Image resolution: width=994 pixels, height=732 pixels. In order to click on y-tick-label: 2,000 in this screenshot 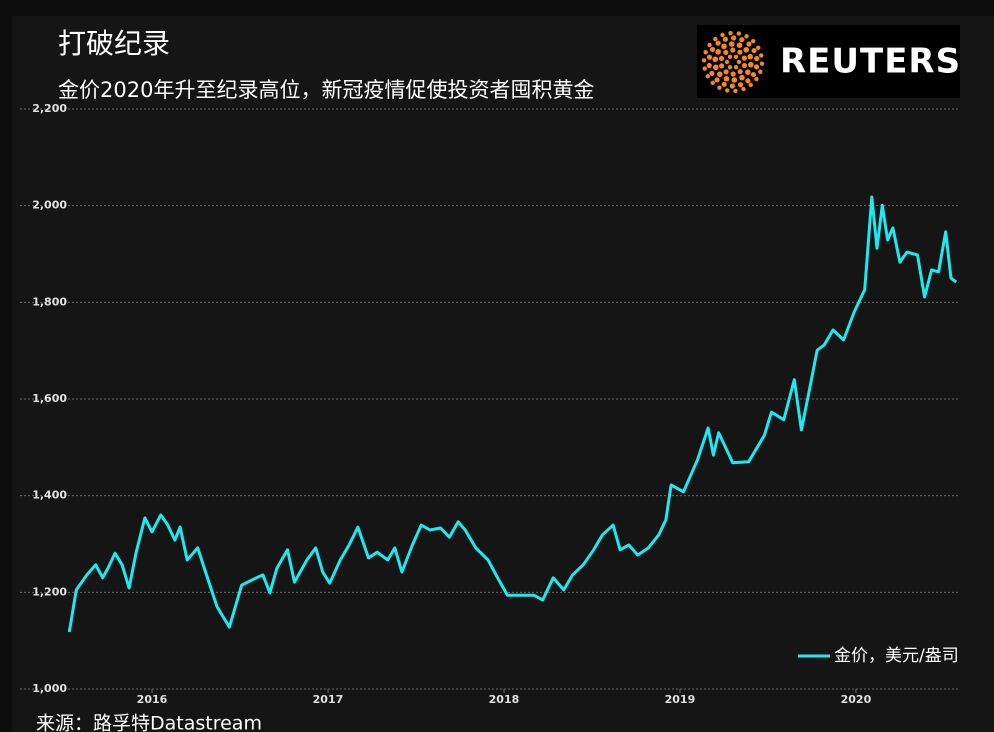, I will do `click(49, 205)`.